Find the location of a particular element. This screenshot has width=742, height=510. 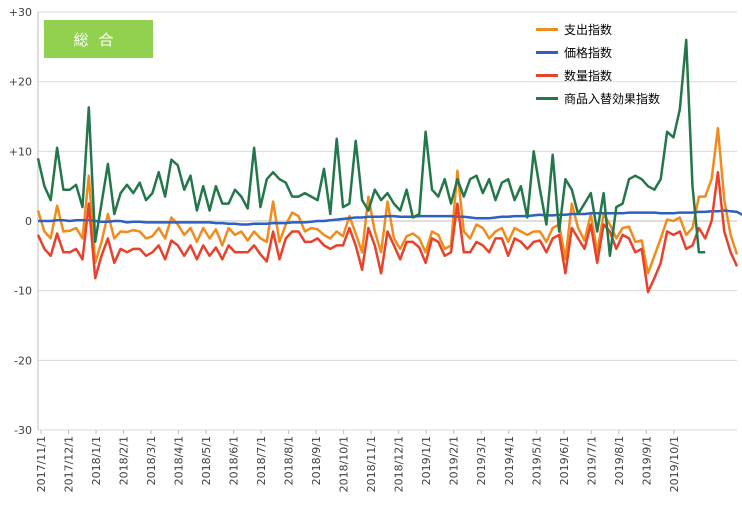

x-tick-label: 2019/9/1 is located at coordinates (646, 460).